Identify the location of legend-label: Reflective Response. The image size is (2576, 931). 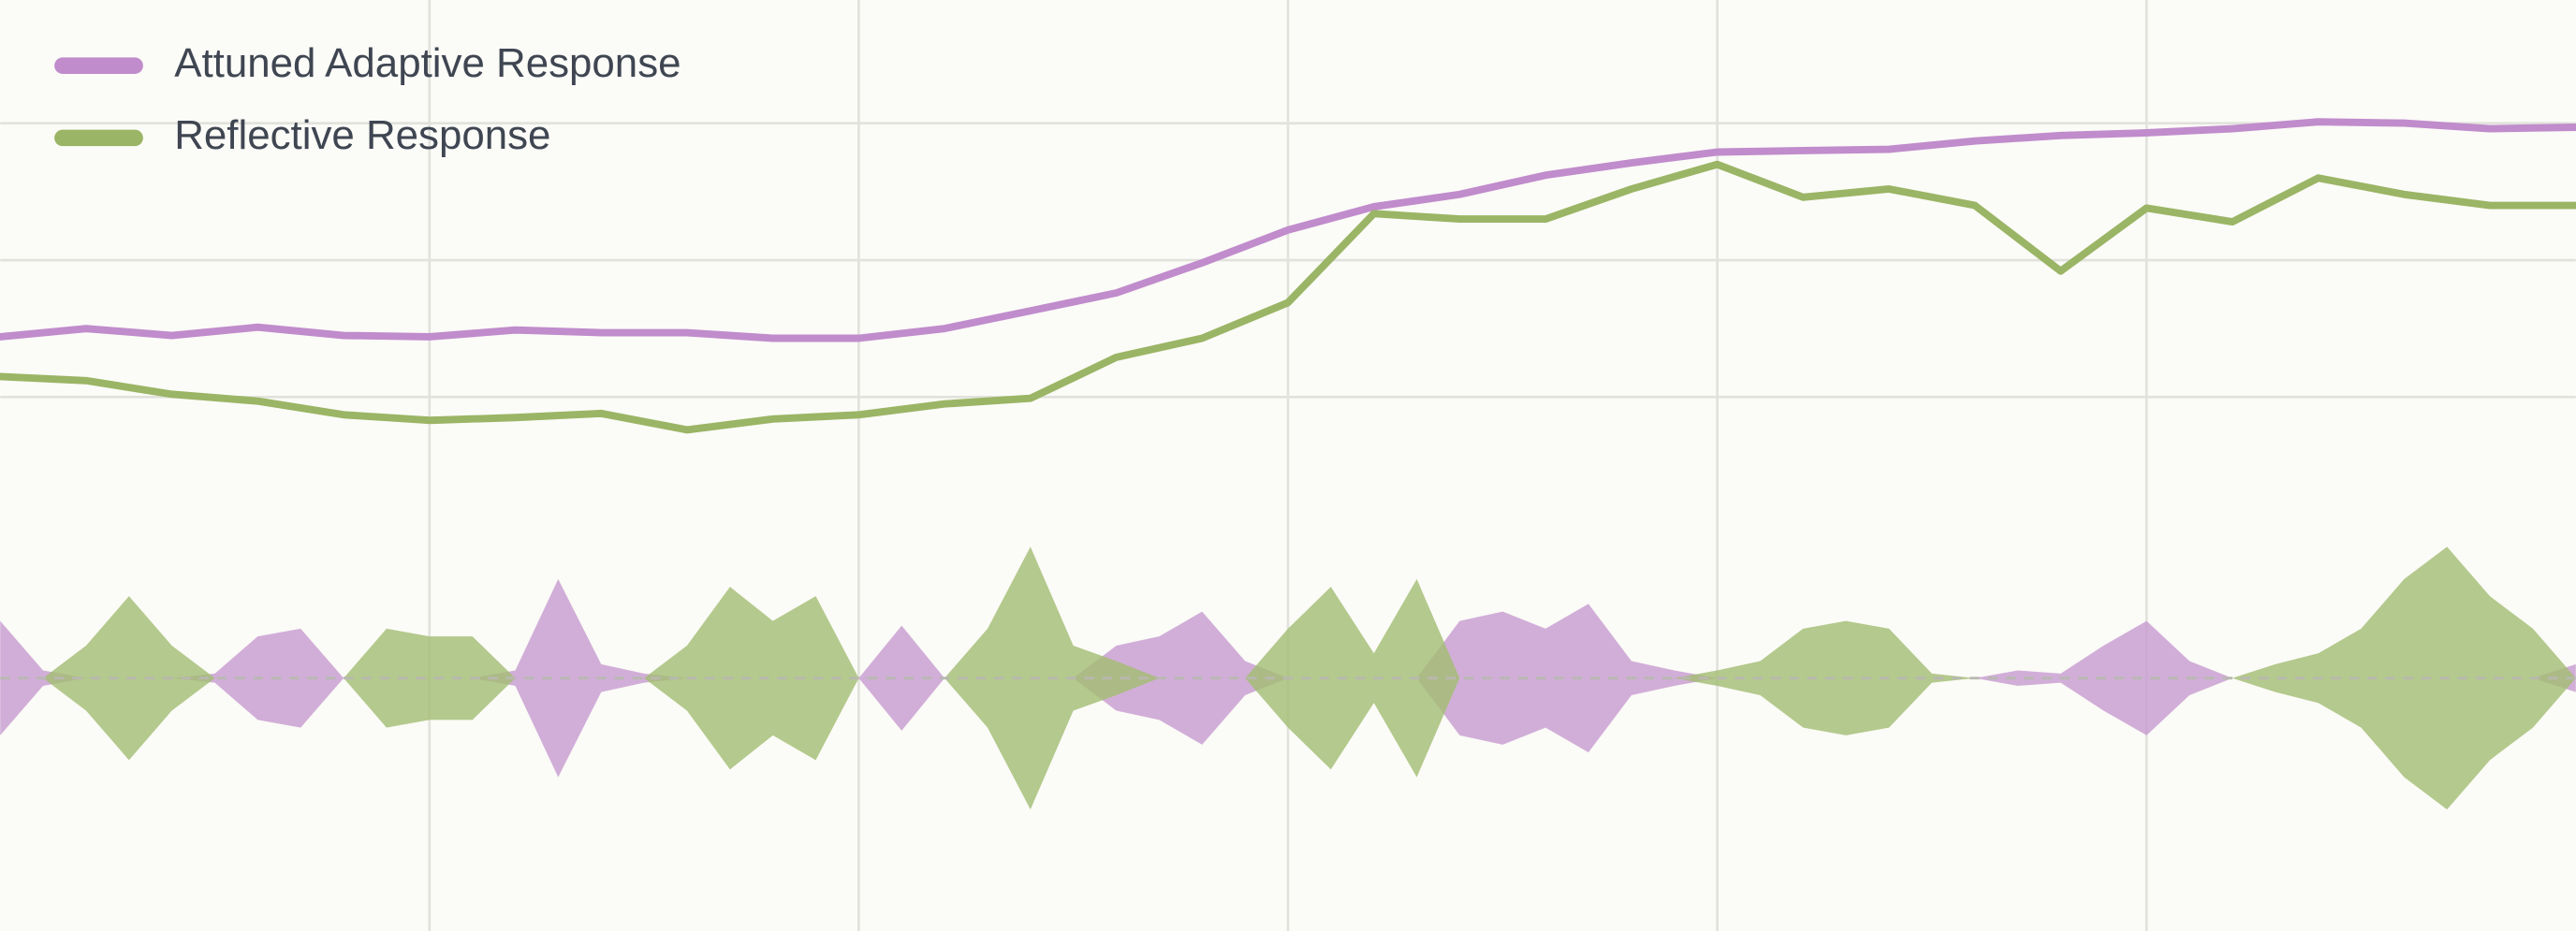
(362, 135).